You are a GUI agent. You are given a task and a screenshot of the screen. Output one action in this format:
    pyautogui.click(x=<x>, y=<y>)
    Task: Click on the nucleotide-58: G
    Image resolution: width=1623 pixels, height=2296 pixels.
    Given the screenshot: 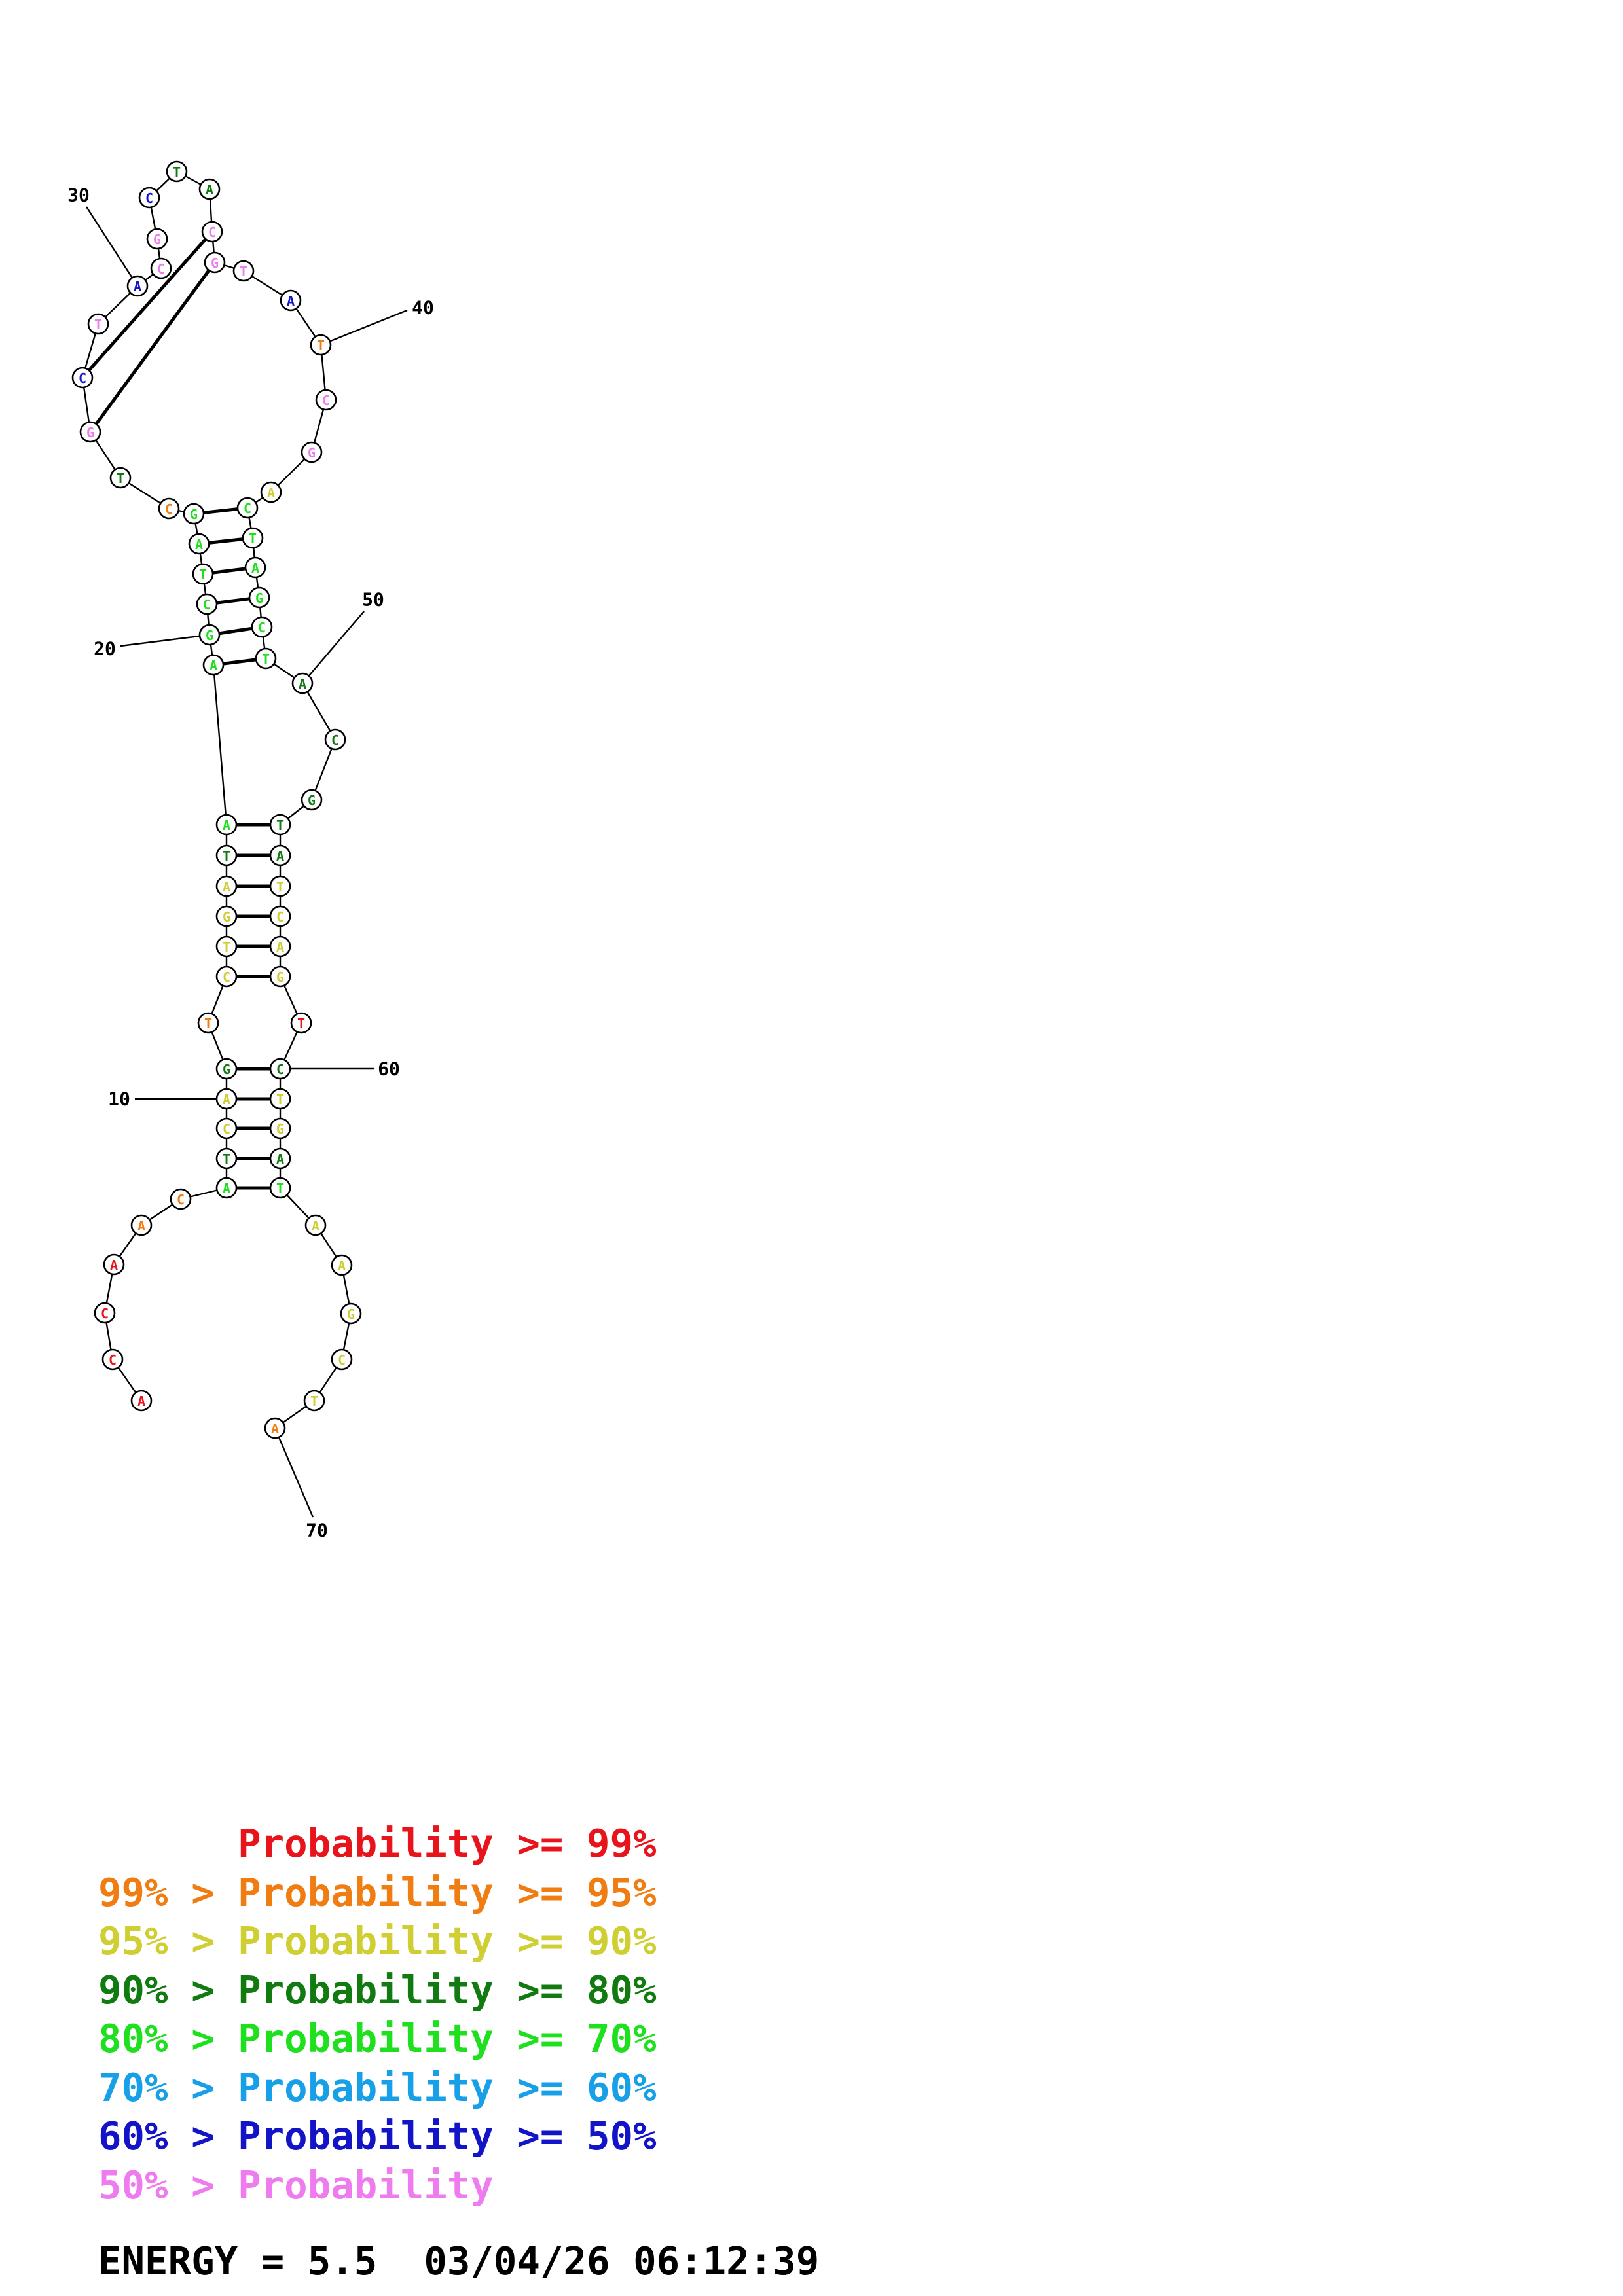 What is the action you would take?
    pyautogui.click(x=280, y=976)
    